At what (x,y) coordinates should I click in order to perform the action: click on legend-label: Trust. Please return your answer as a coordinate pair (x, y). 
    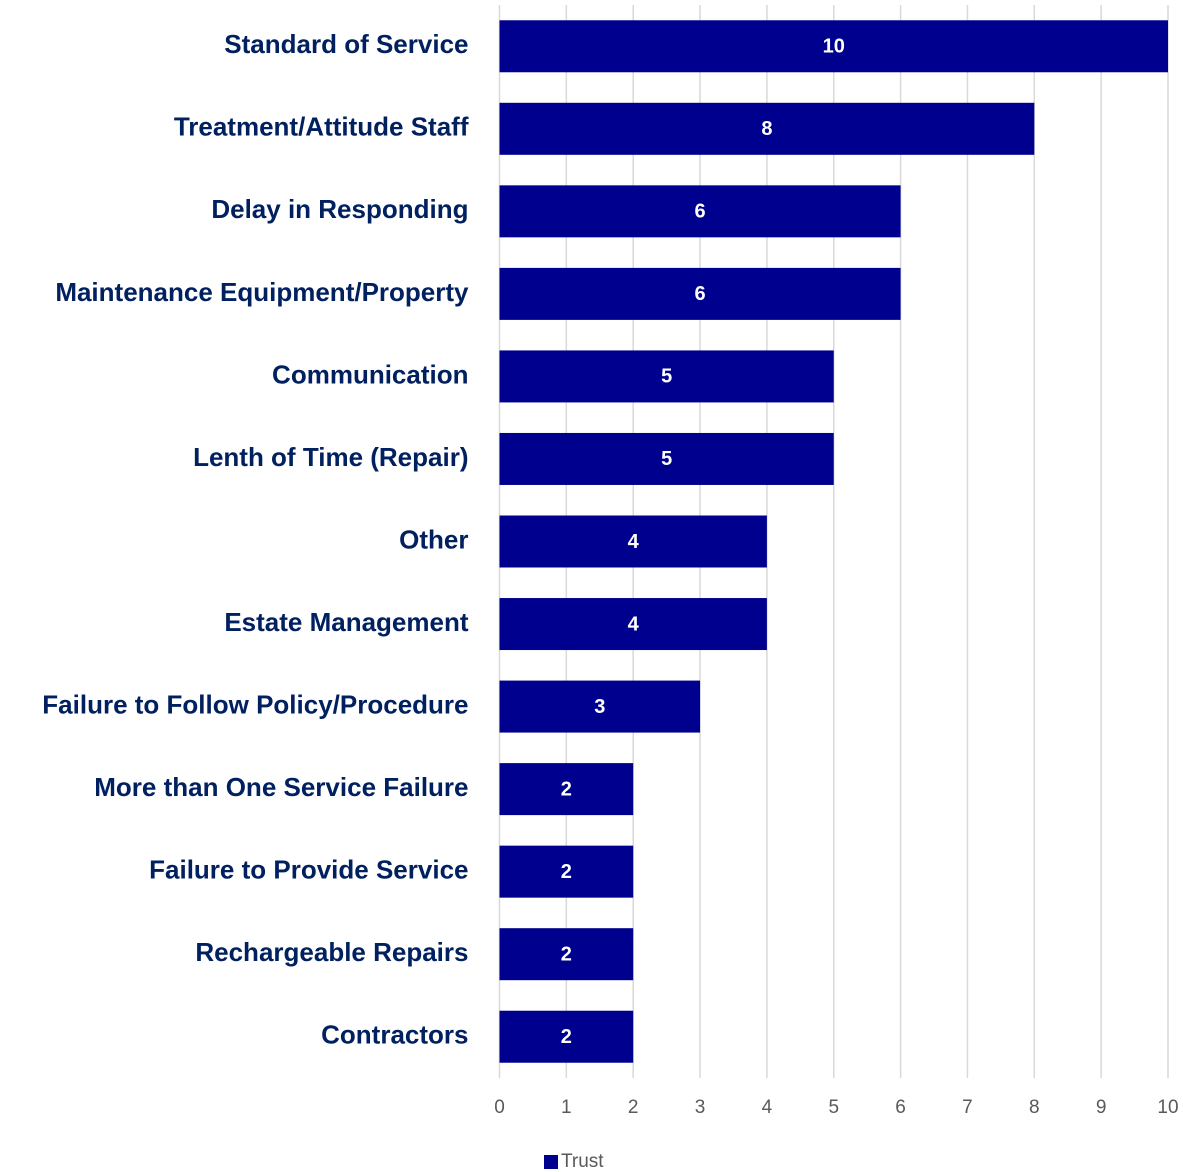
    Looking at the image, I should click on (582, 1161).